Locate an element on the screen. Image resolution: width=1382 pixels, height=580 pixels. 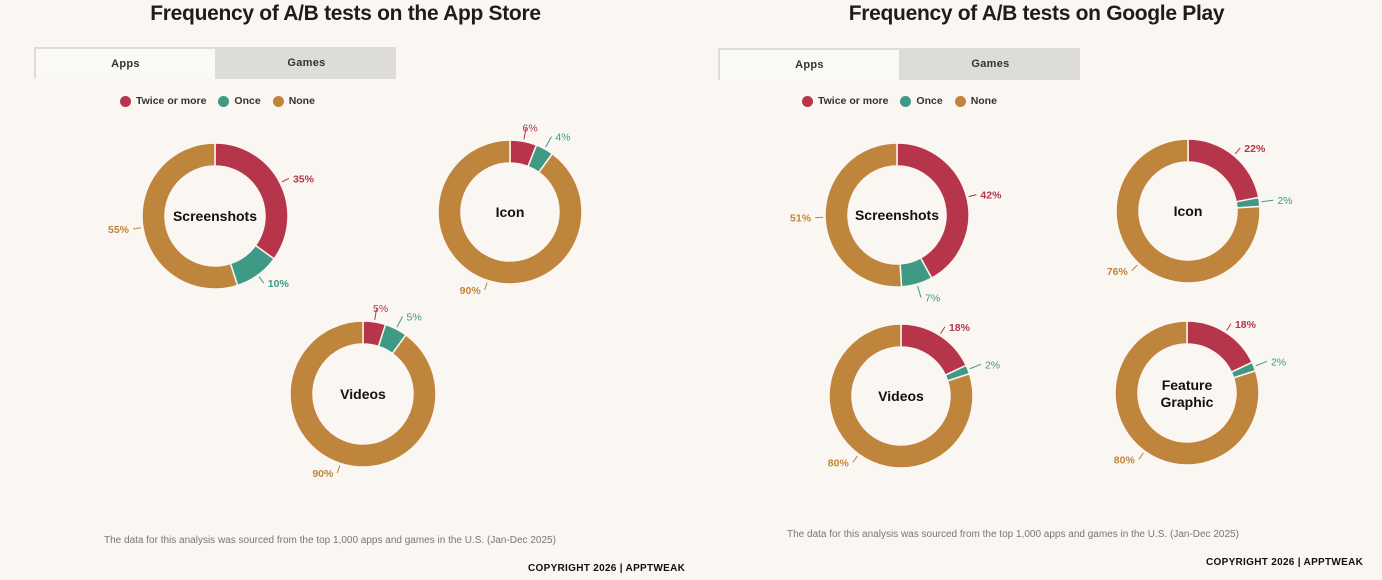
donut-videos: 5% 5% 90% Videos is located at coordinates (363, 391).